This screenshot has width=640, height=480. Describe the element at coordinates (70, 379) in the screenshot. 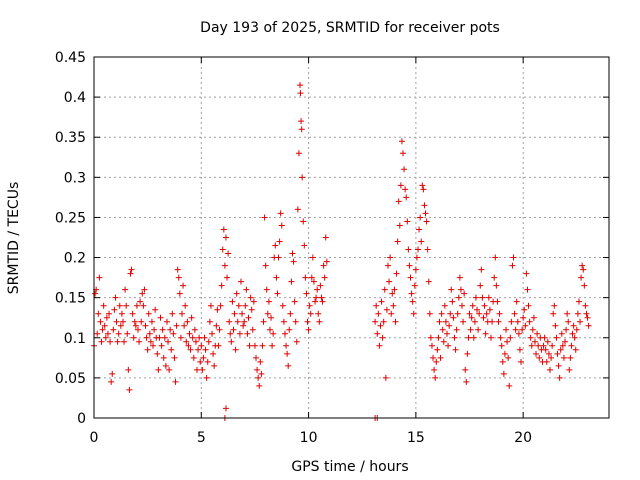

I see `y-tick-label: 0.05` at that location.